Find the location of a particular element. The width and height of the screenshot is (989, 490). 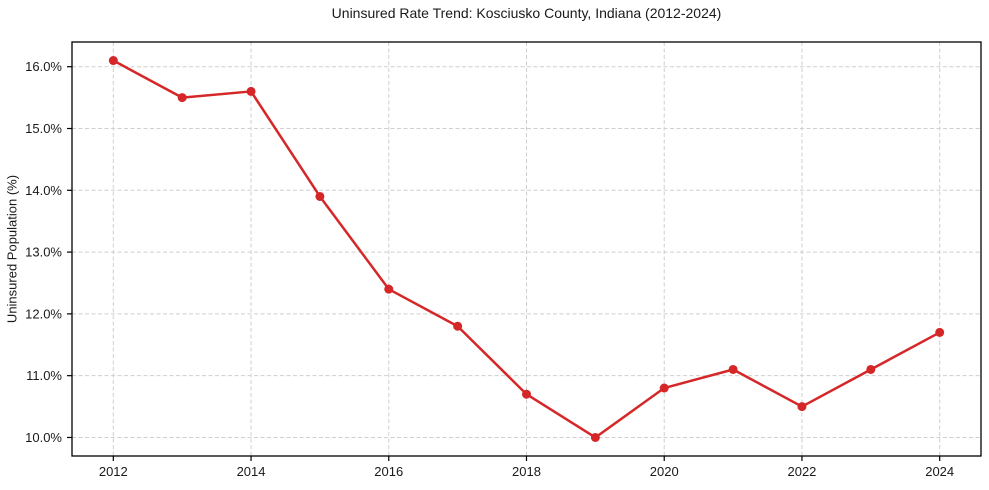

data-point-2015 is located at coordinates (320, 196).